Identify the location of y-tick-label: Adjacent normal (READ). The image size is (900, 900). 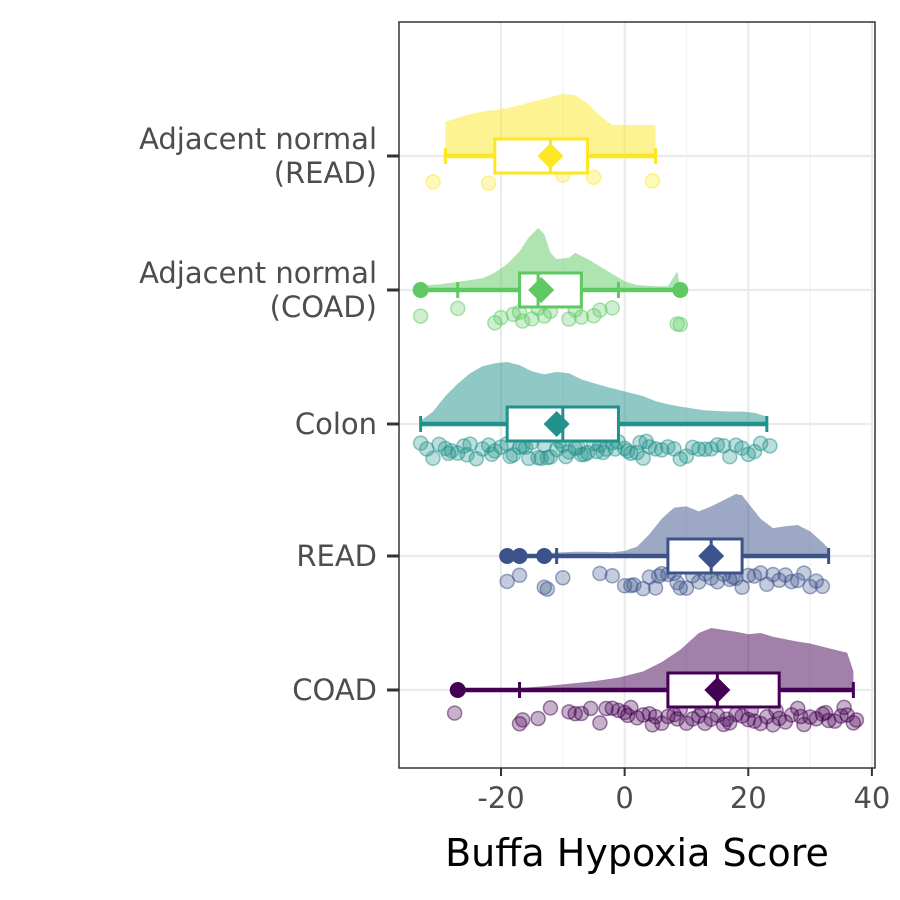
(258, 156).